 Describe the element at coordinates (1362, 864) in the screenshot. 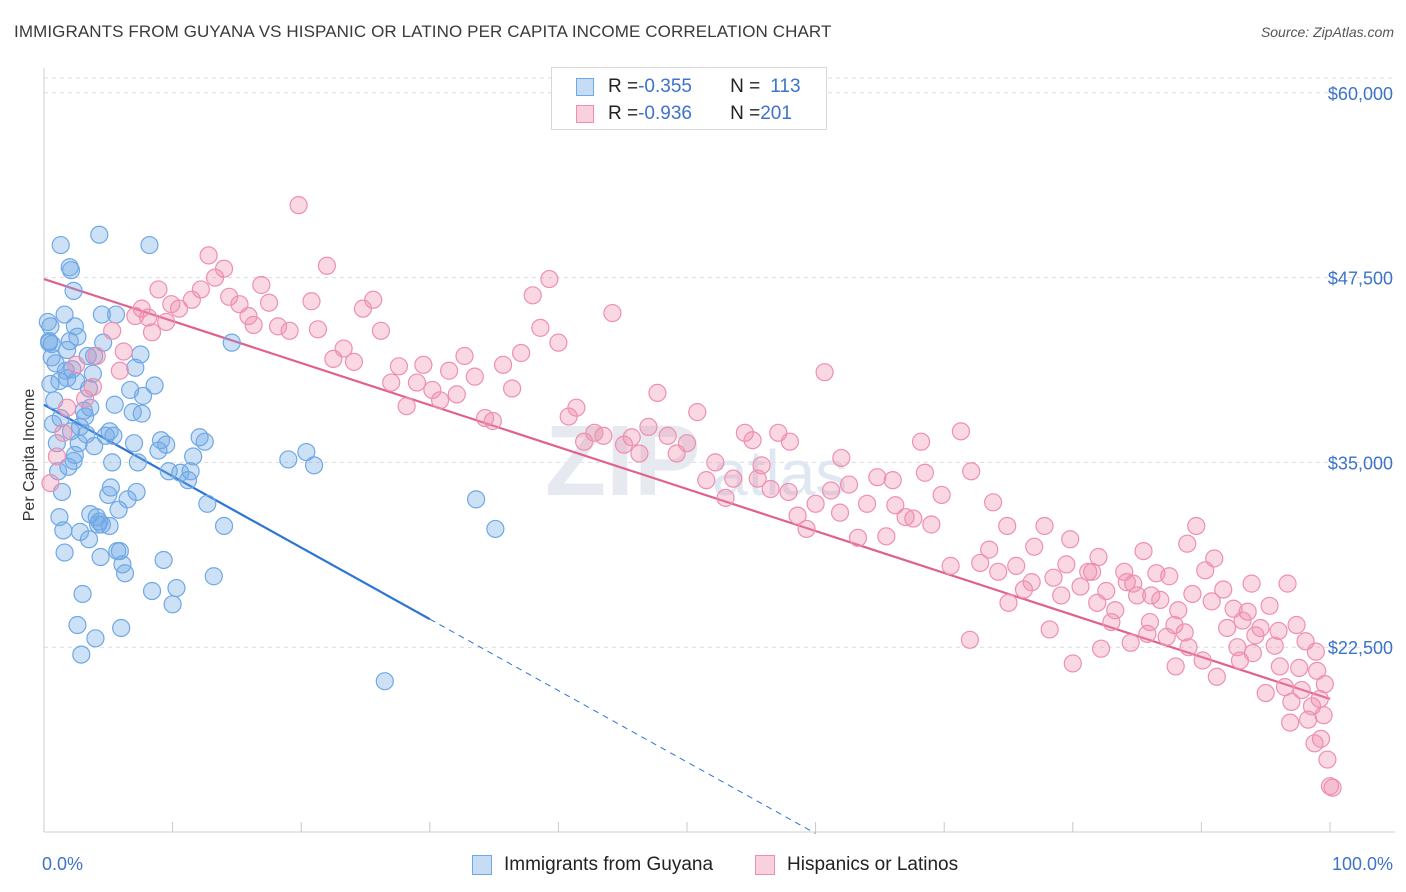

I see `x-tick-label-end: 100.0%` at that location.